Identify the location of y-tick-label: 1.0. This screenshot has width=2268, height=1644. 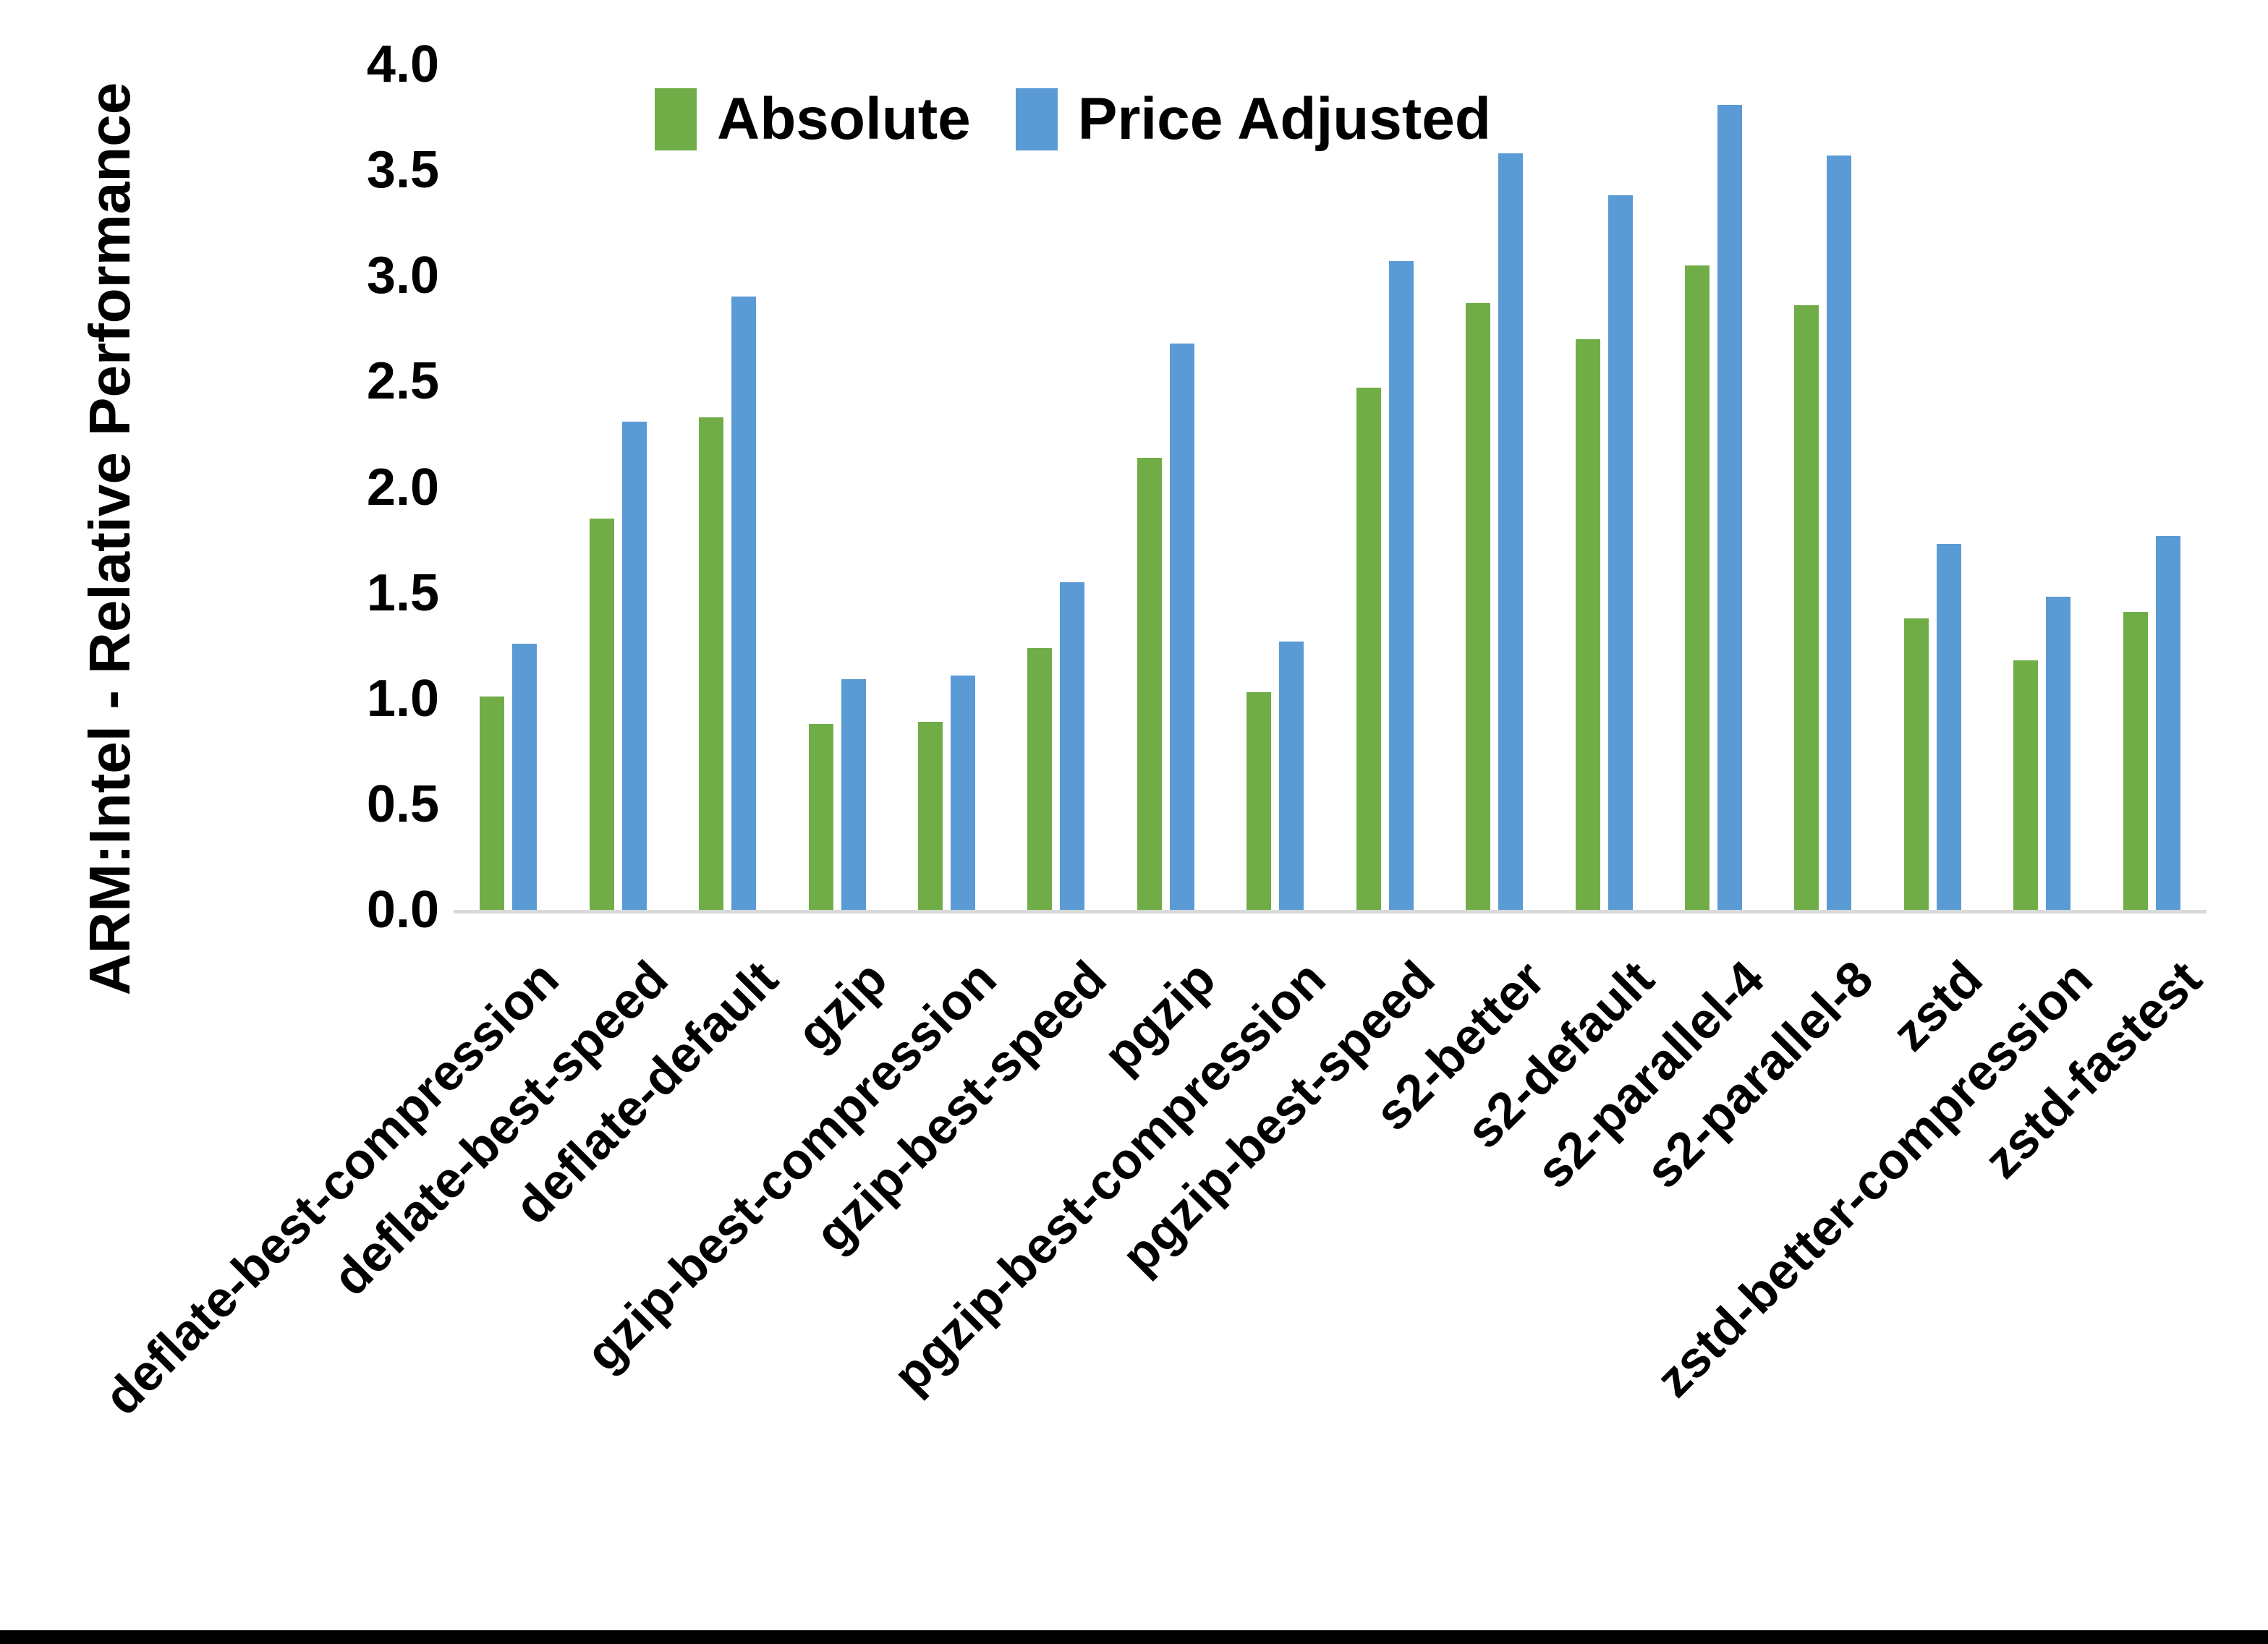
(402, 698).